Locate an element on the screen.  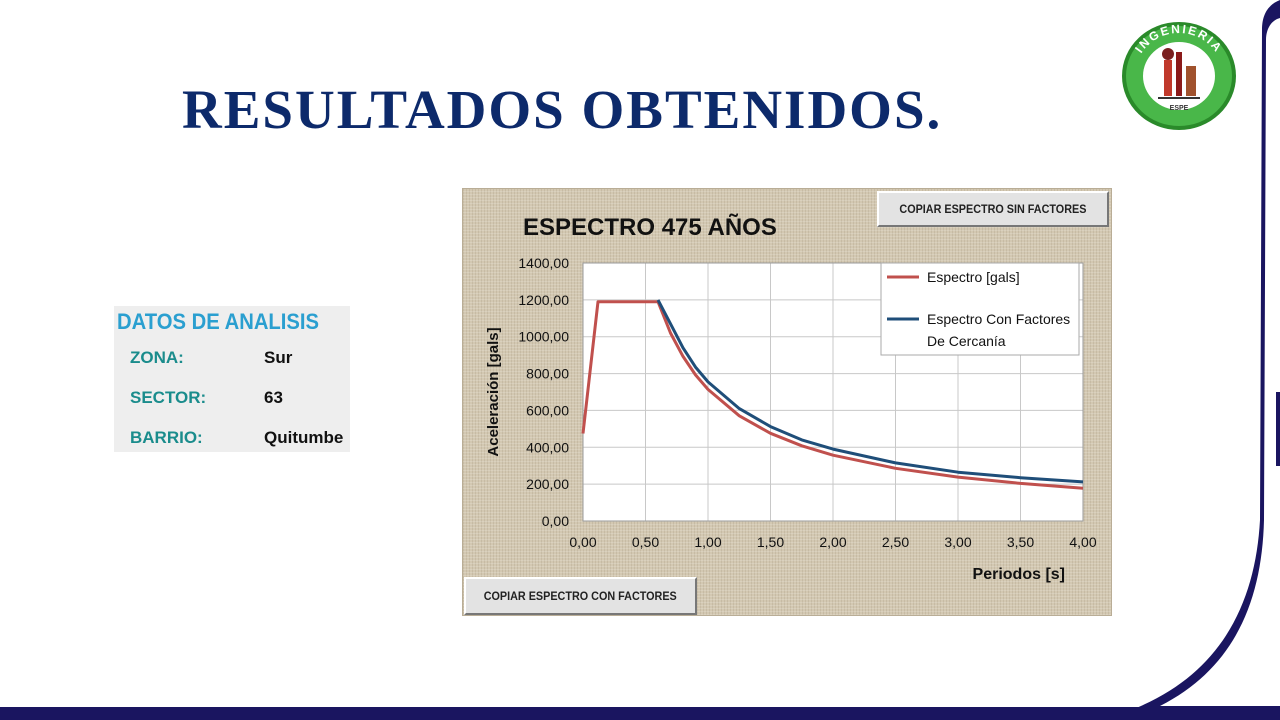
logo-center-text: ESPE is located at coordinates (1179, 108).